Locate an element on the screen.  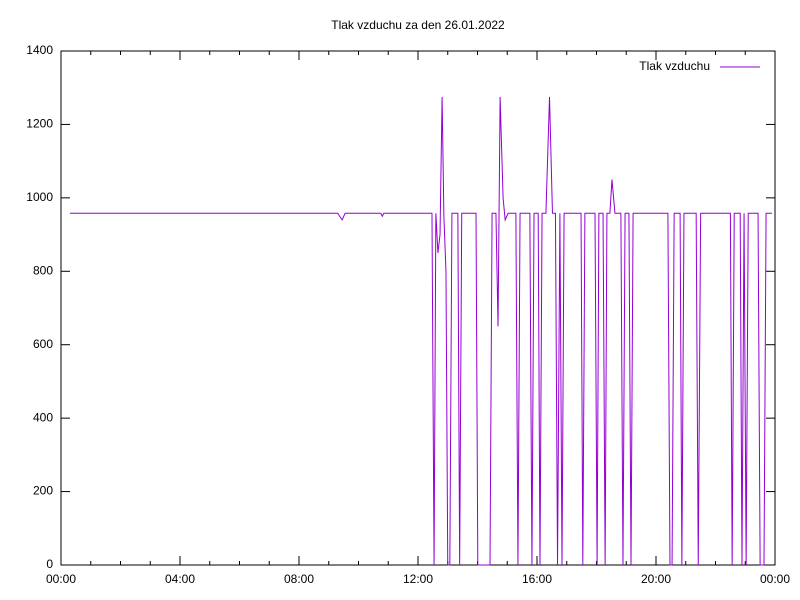
y-tick-label: 600 is located at coordinates (43, 344).